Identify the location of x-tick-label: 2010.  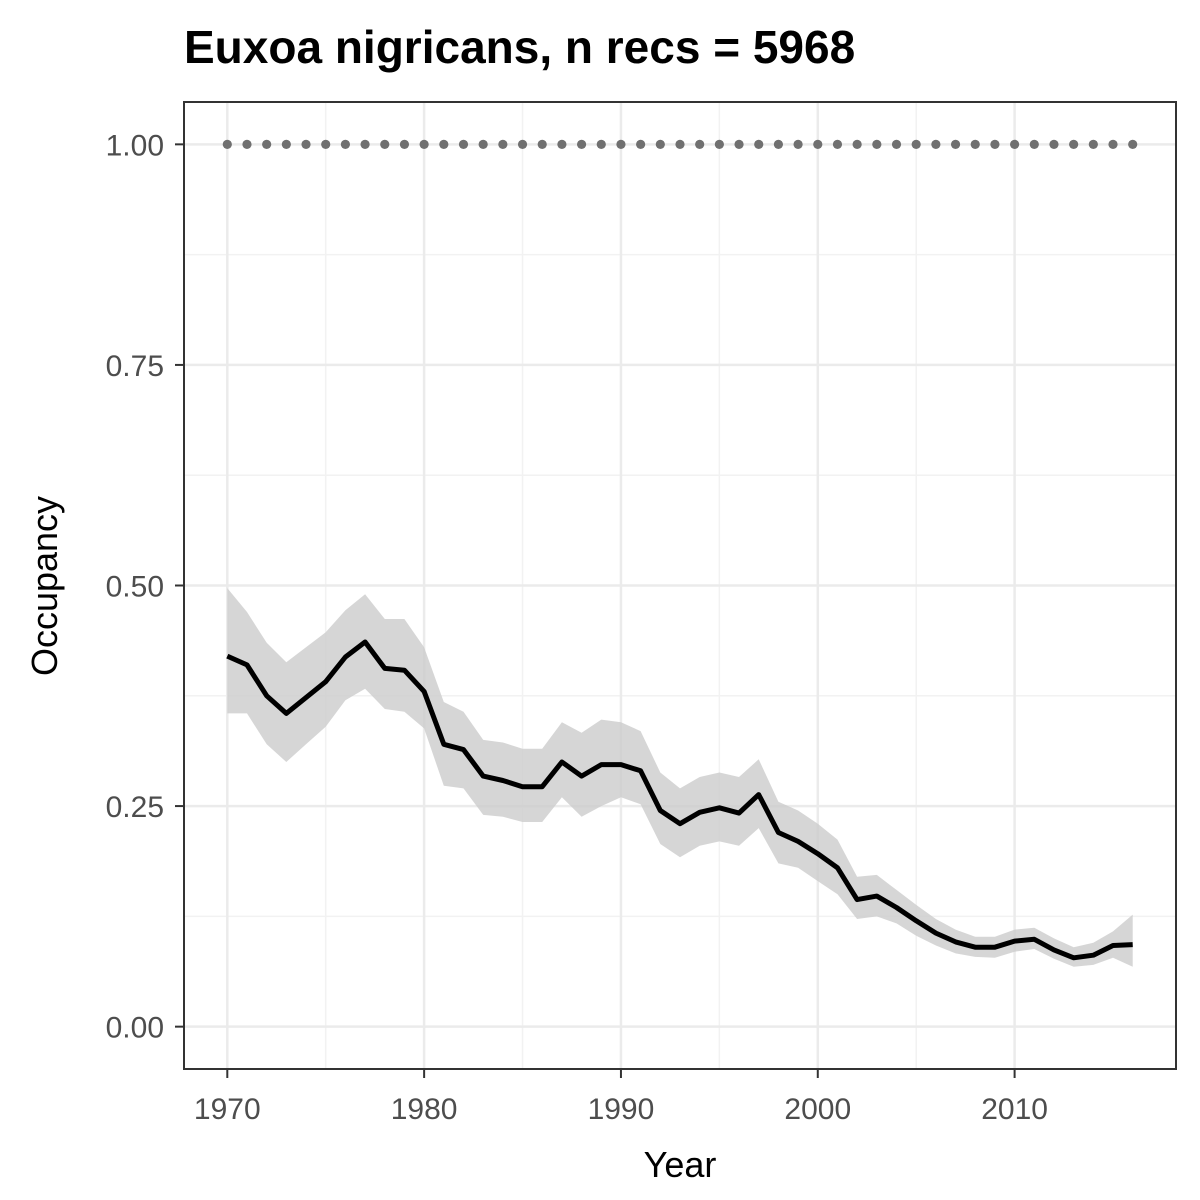
(1014, 1109).